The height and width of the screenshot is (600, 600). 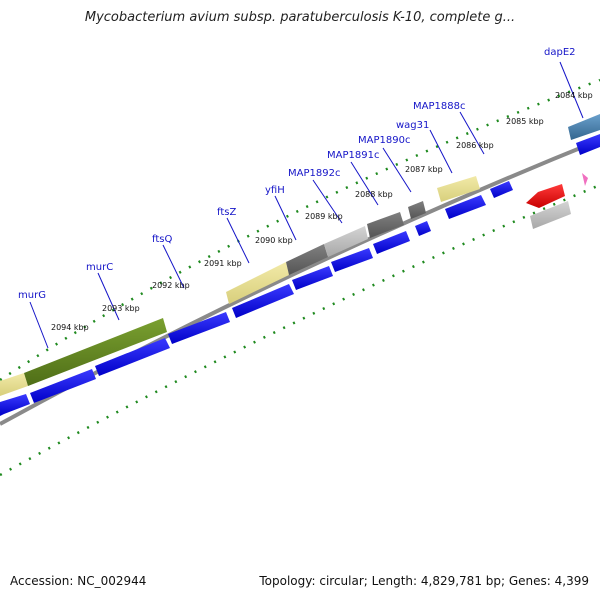 I want to click on ruler-tick-label: 2086 kbp, so click(x=475, y=145).